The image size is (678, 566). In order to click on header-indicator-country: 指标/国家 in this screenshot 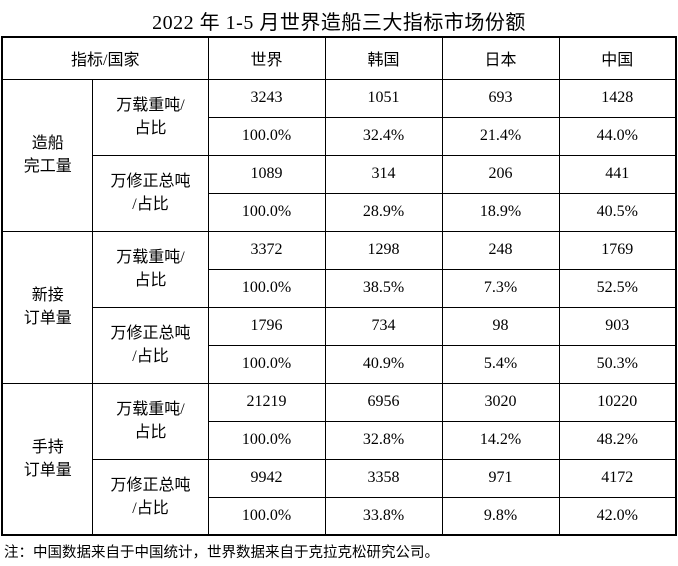, I will do `click(105, 58)`.